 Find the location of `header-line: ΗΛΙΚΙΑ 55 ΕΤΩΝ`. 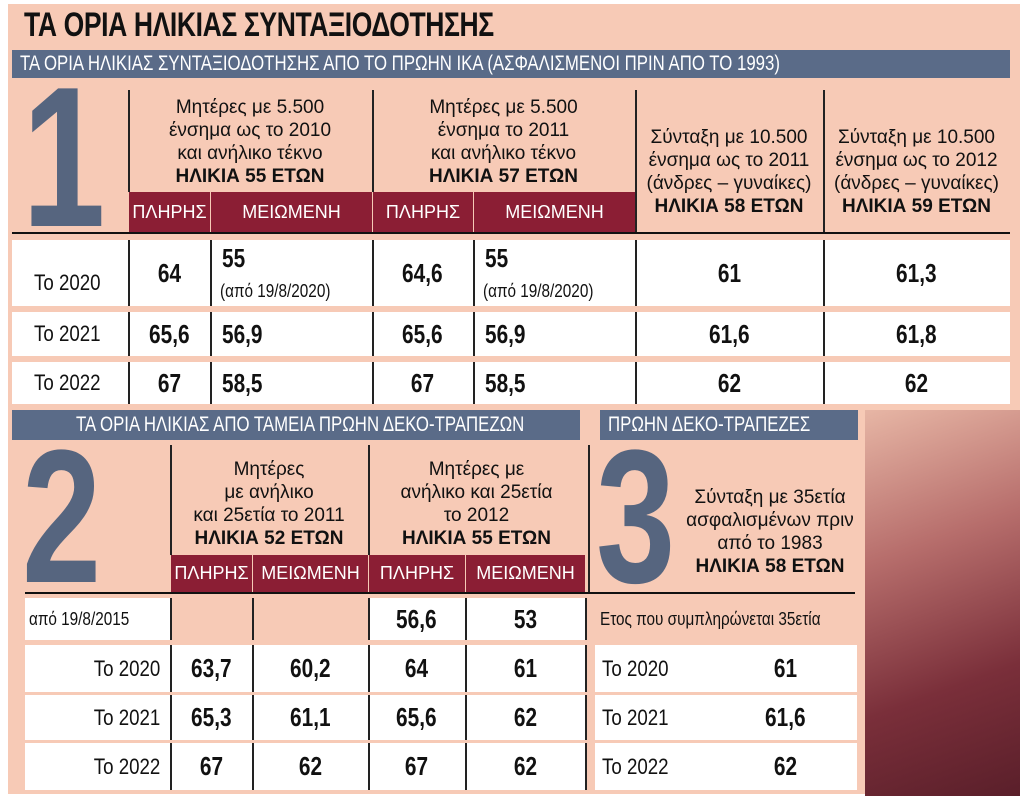

header-line: ΗΛΙΚΙΑ 55 ΕΤΩΝ is located at coordinates (476, 538).